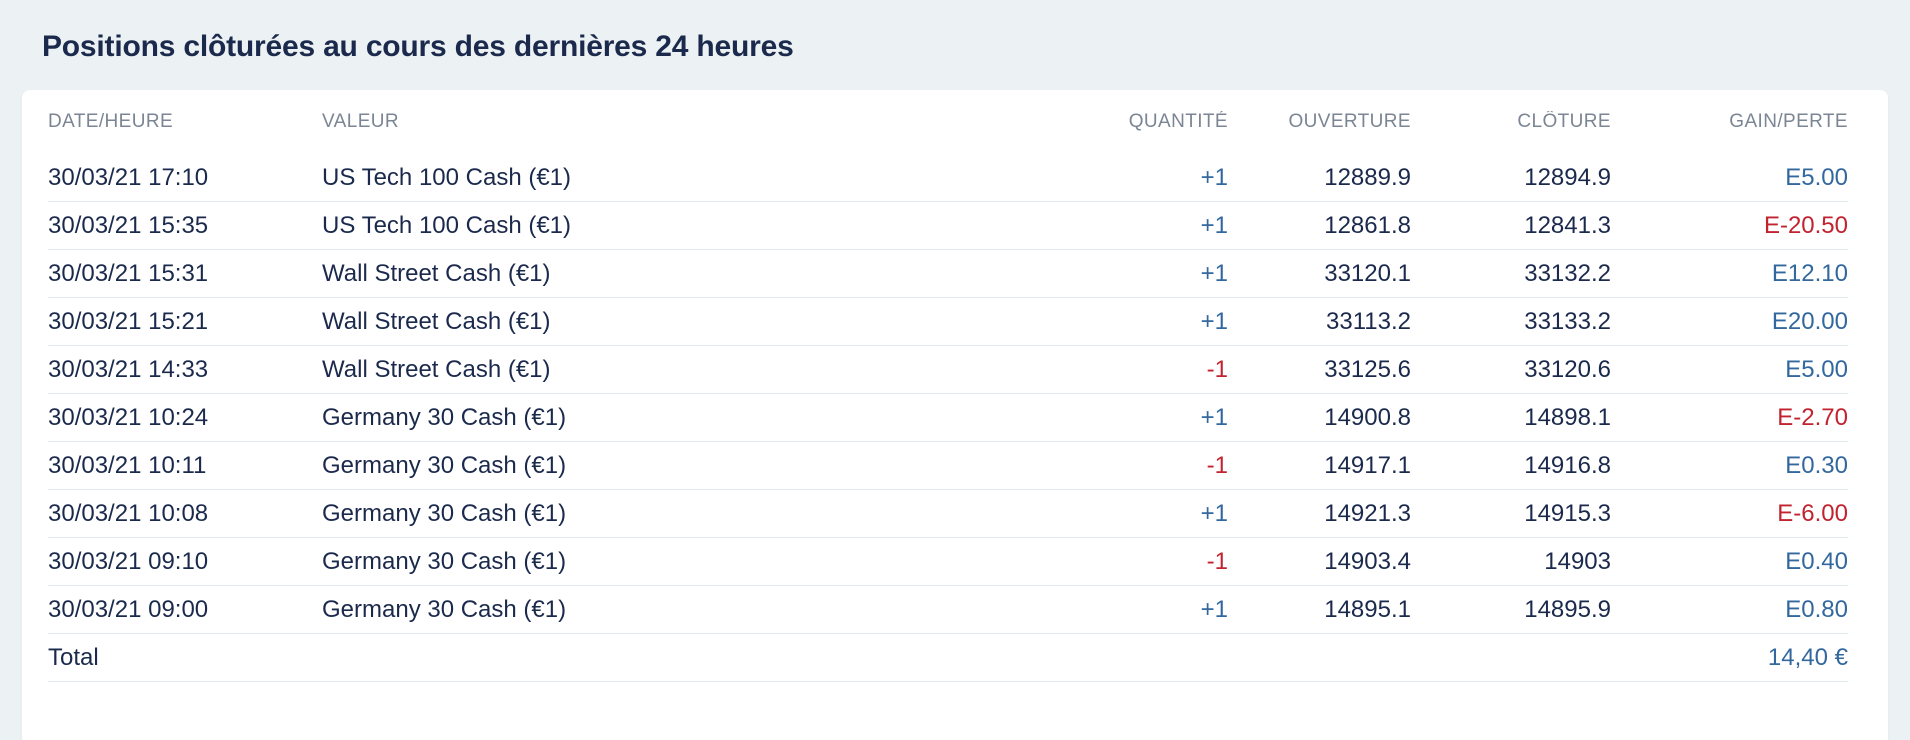  I want to click on cell-datetime: 30/03/21 09:10, so click(128, 561).